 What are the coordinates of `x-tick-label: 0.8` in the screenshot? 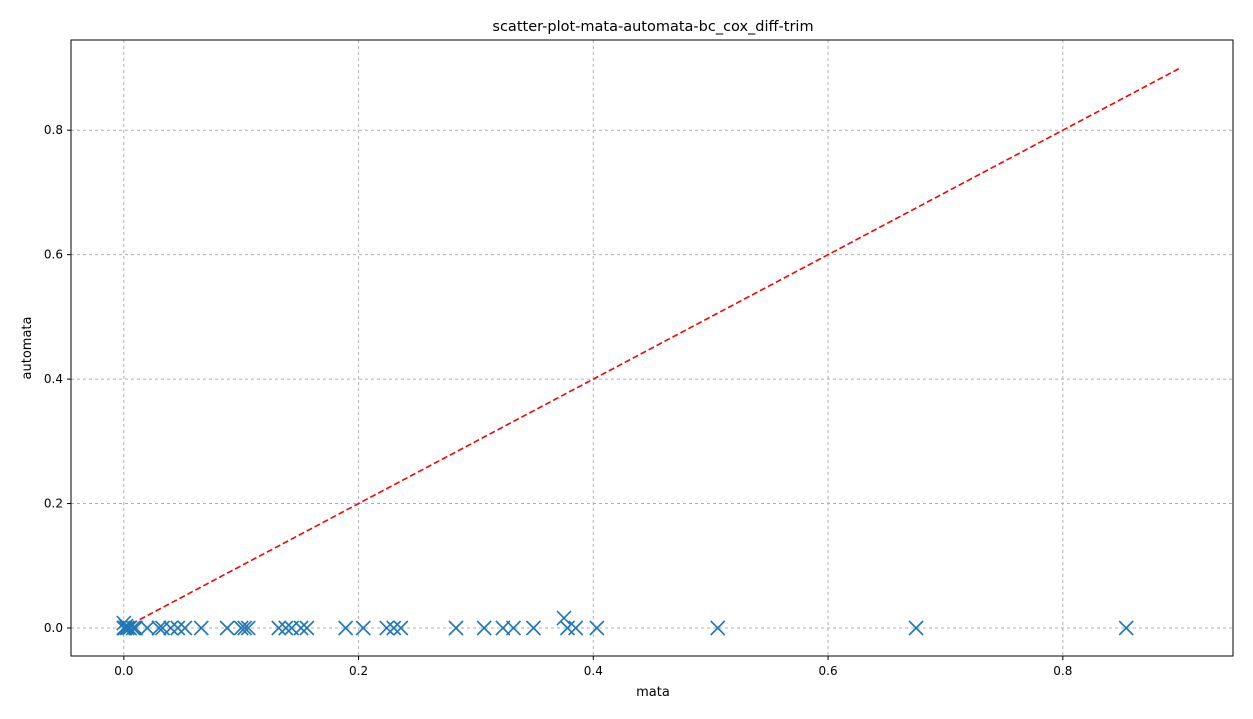 It's located at (1062, 671).